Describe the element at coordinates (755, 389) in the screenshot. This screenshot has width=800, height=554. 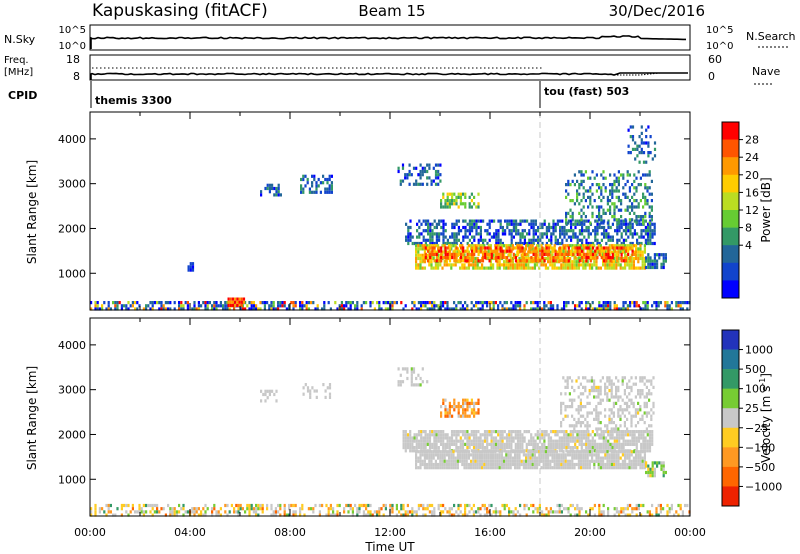
I see `colorbar-tick-label: 100` at that location.